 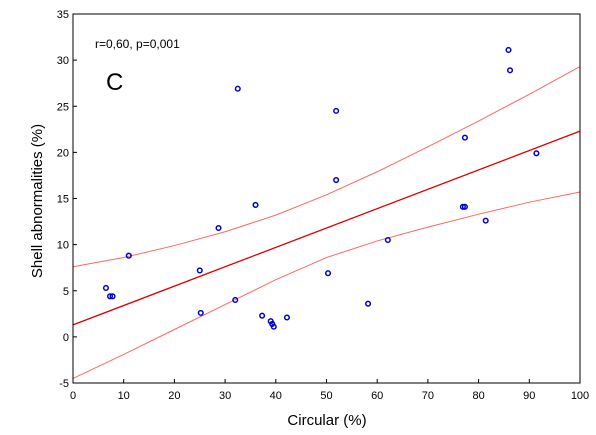 I want to click on x-tick-label: 20, so click(x=174, y=396).